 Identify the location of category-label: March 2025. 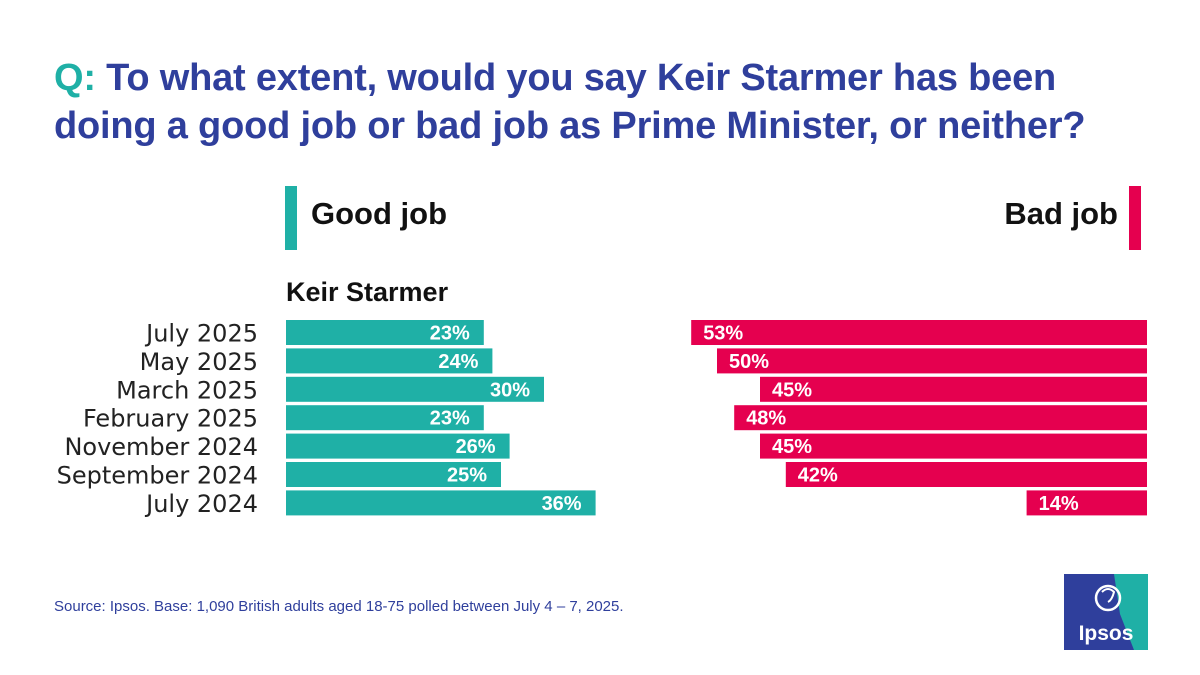
(187, 390).